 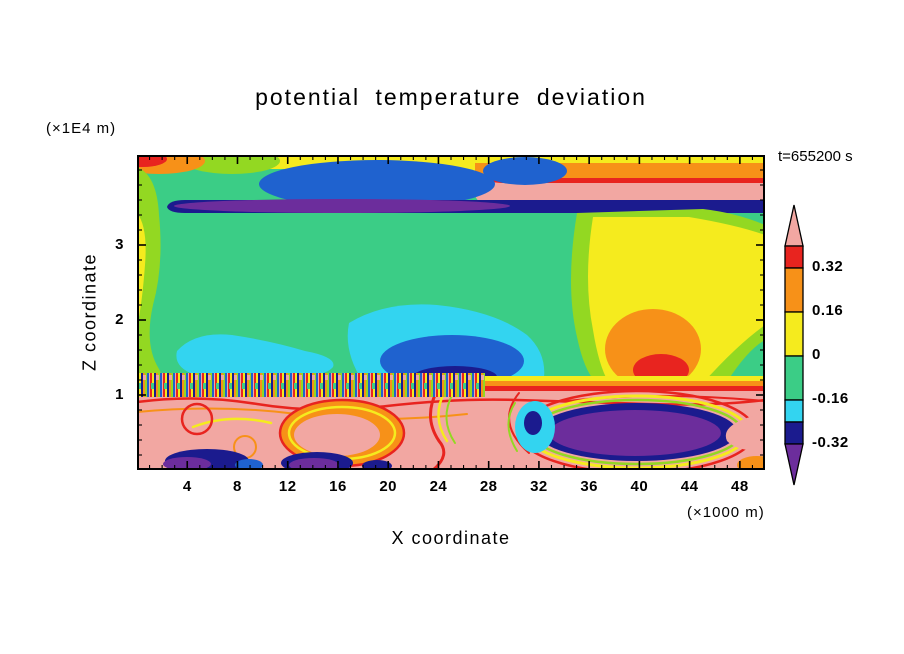 I want to click on x-tick-label: 48, so click(x=740, y=486).